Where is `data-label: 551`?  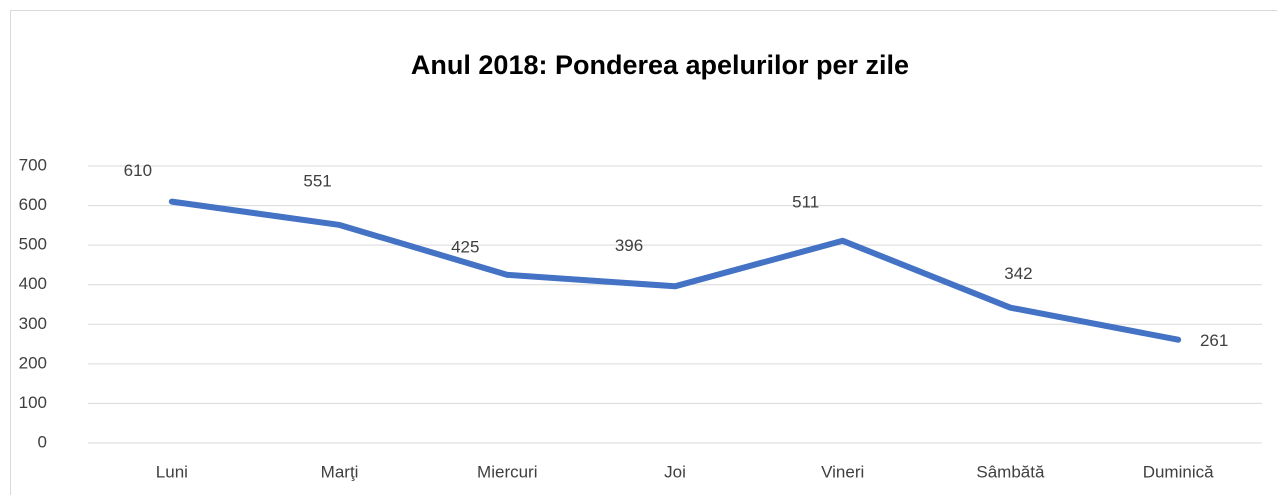
data-label: 551 is located at coordinates (317, 180).